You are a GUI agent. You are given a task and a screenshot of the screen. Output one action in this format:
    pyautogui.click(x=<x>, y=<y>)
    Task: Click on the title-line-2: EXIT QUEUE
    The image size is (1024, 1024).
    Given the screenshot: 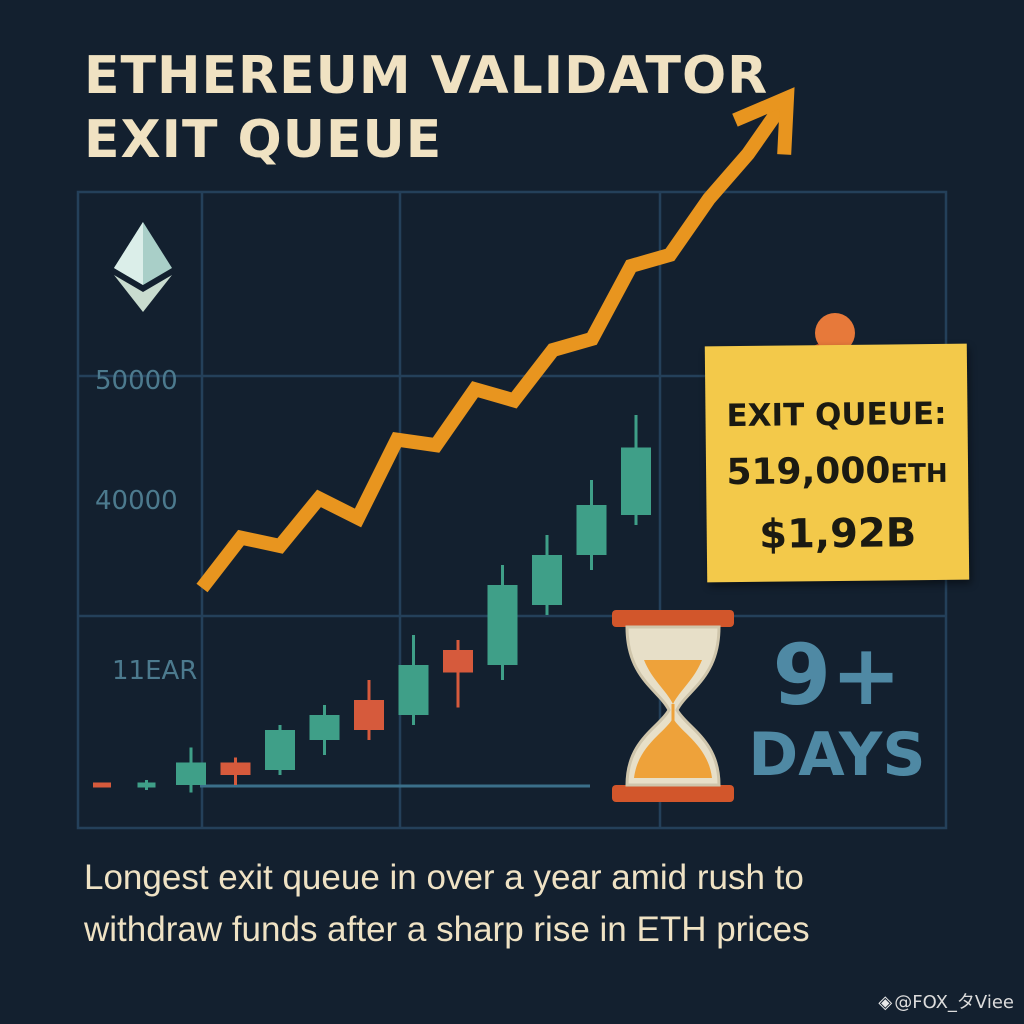 What is the action you would take?
    pyautogui.click(x=263, y=140)
    